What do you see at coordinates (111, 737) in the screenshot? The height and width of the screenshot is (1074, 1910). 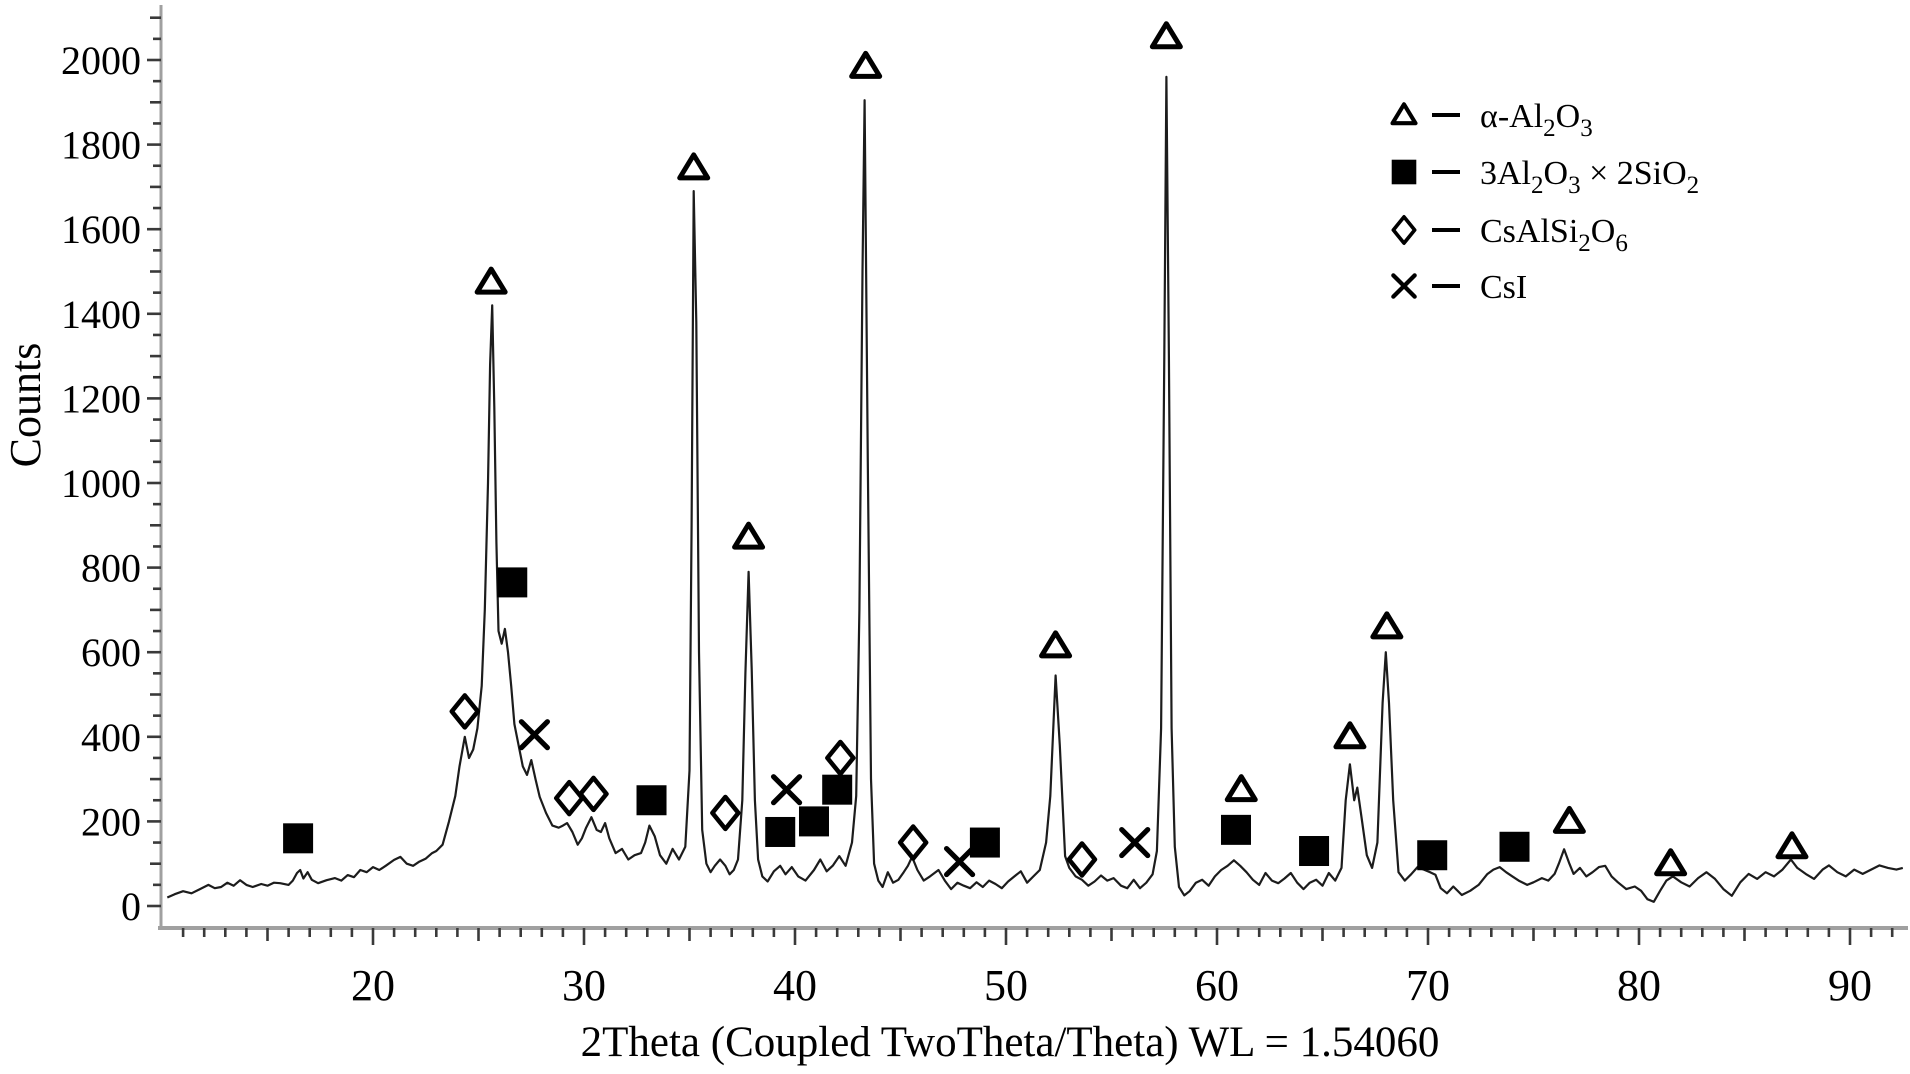 I see `y-tick-label: 400` at bounding box center [111, 737].